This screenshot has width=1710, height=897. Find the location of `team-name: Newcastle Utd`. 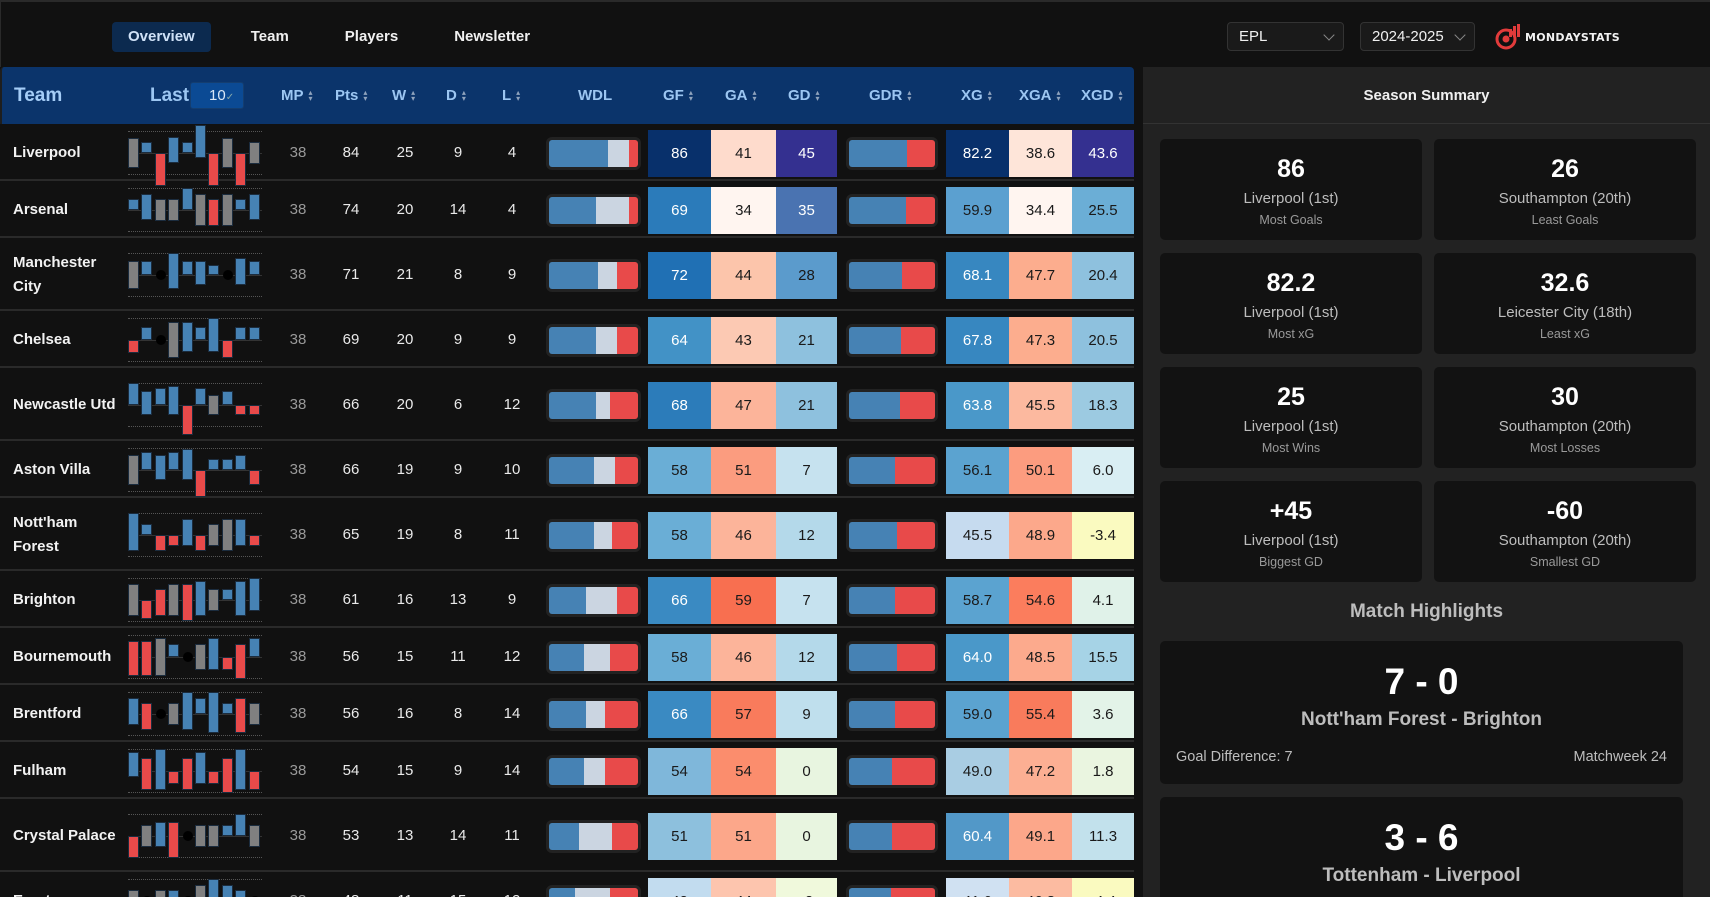

team-name: Newcastle Utd is located at coordinates (69, 404).